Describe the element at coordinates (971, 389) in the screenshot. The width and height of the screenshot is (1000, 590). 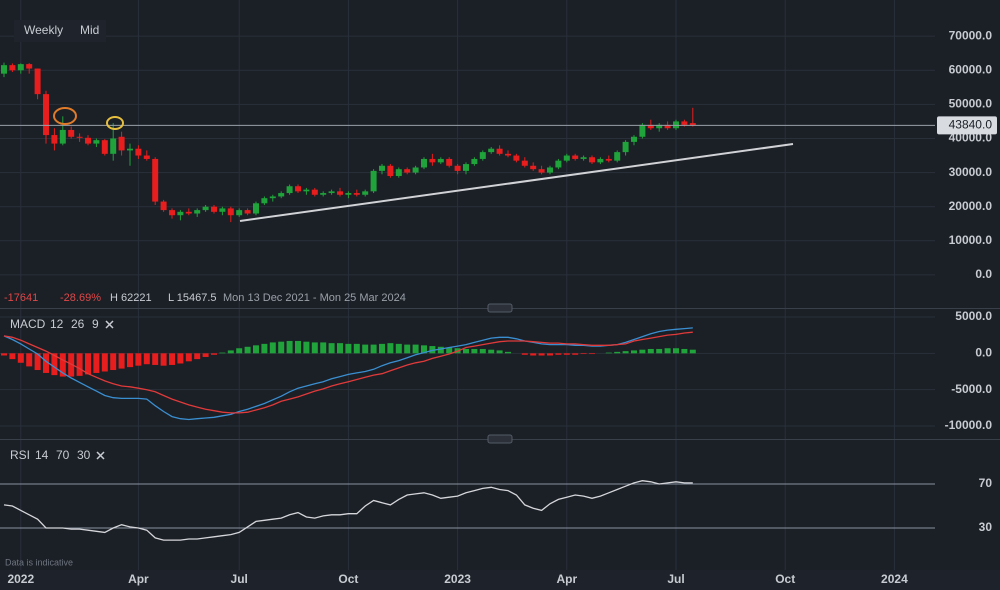
I see `y-tick-label: -5000.0` at that location.